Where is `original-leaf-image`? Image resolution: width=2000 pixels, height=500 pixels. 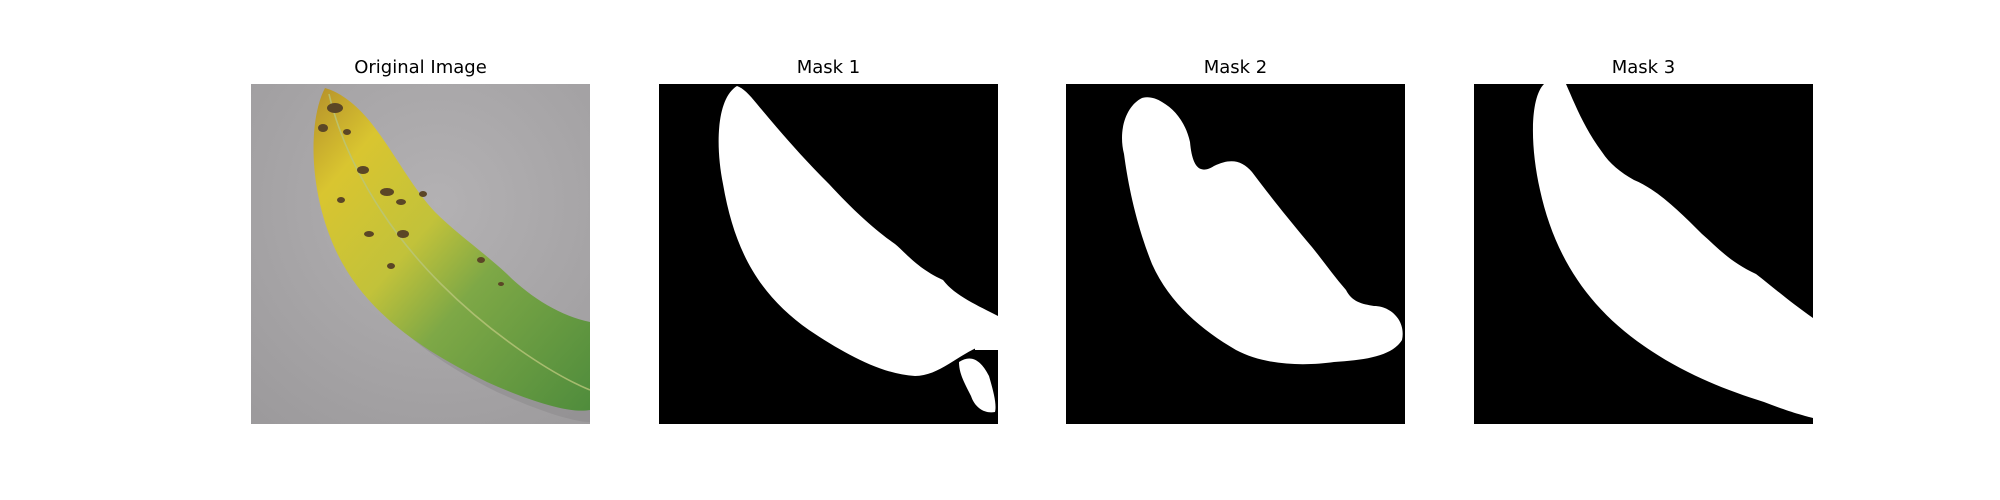 original-leaf-image is located at coordinates (420, 254).